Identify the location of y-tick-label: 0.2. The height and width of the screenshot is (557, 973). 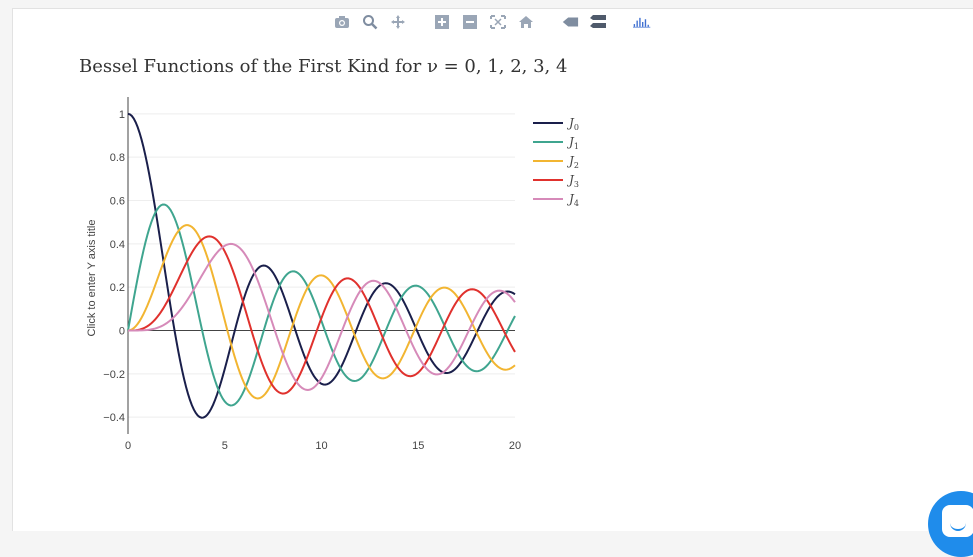
(117, 288).